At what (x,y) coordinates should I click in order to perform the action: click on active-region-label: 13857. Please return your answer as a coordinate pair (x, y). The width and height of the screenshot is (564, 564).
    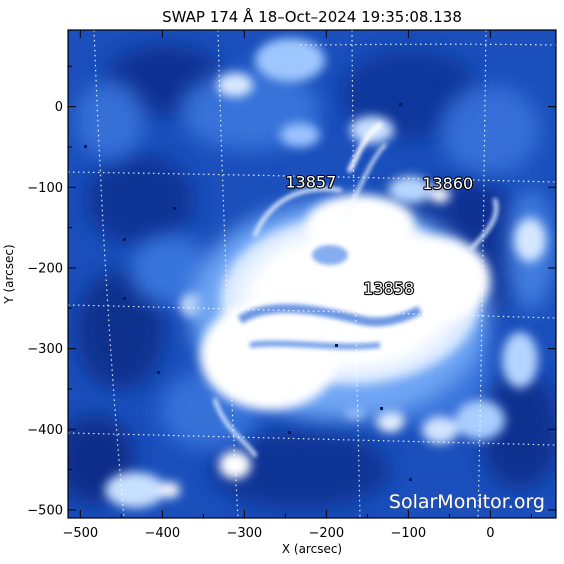
    Looking at the image, I should click on (310, 181).